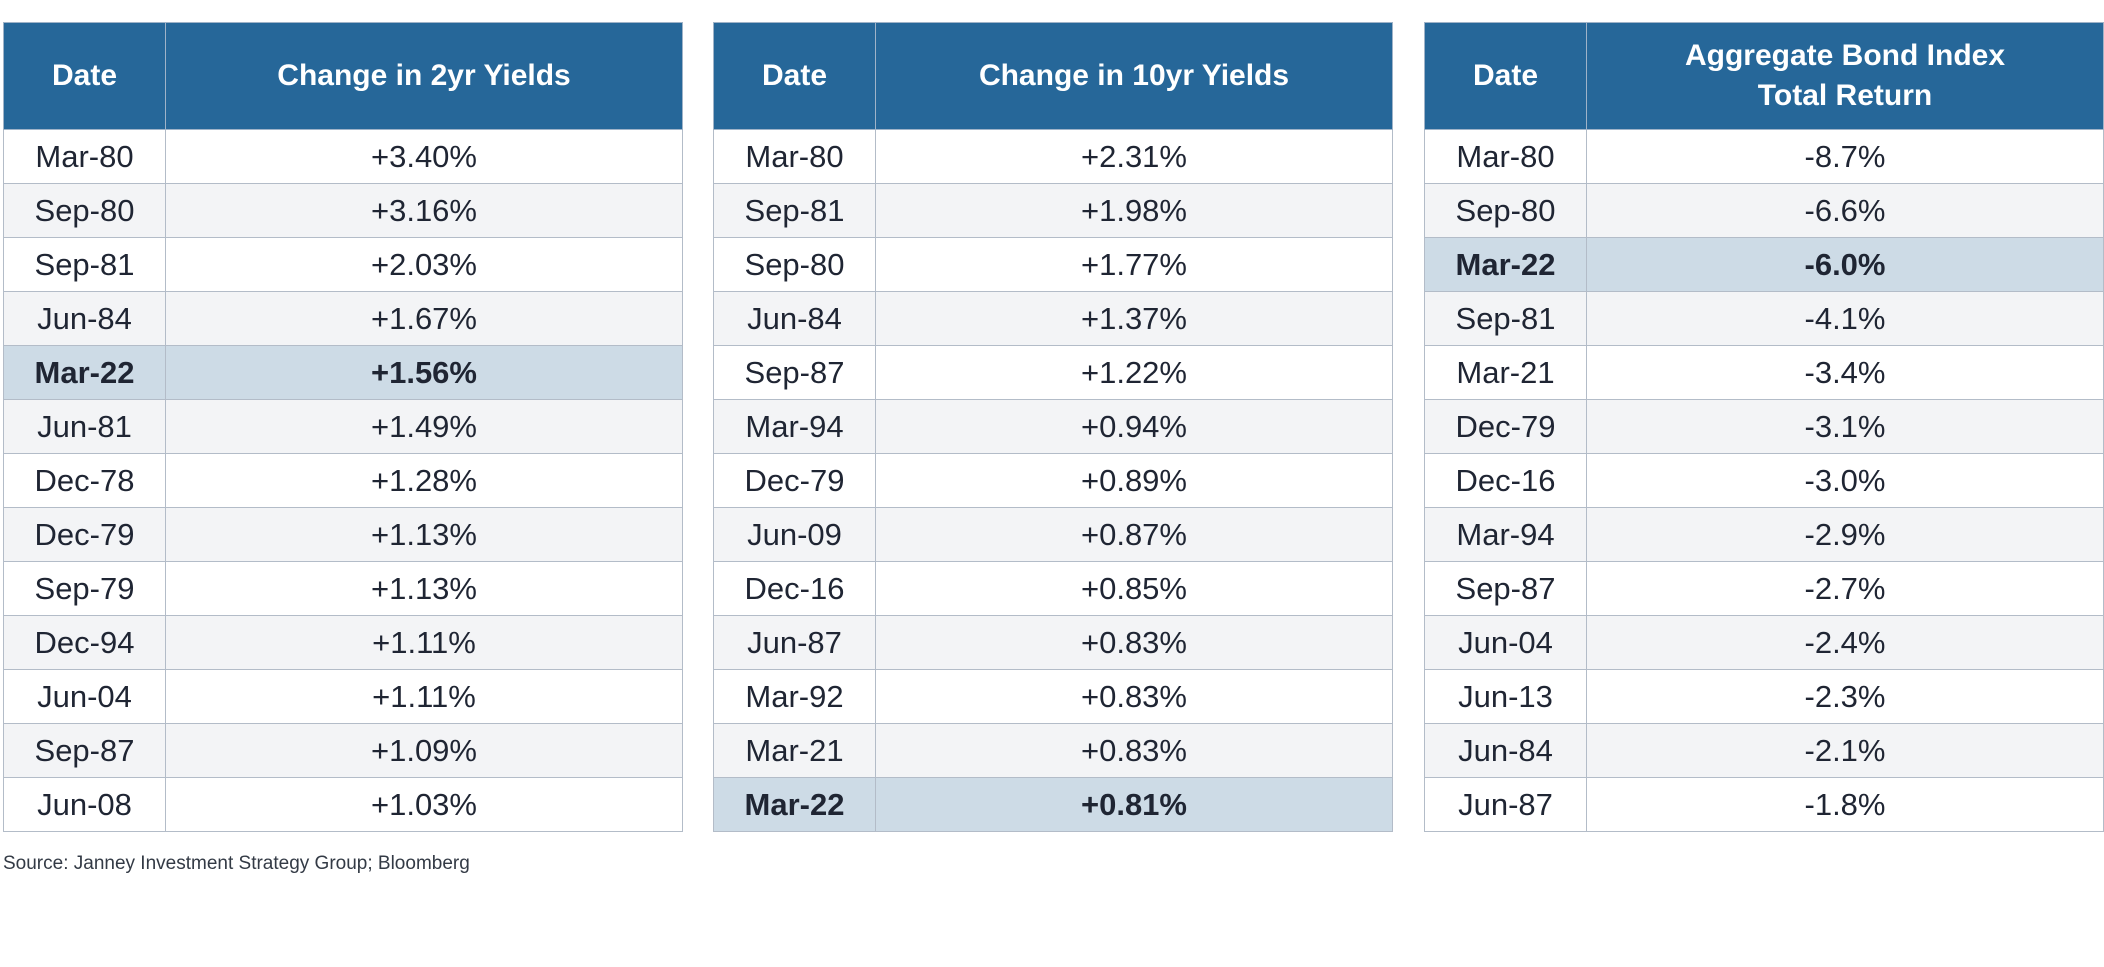  I want to click on table-row: Jun-84 +1.37%, so click(1053, 318).